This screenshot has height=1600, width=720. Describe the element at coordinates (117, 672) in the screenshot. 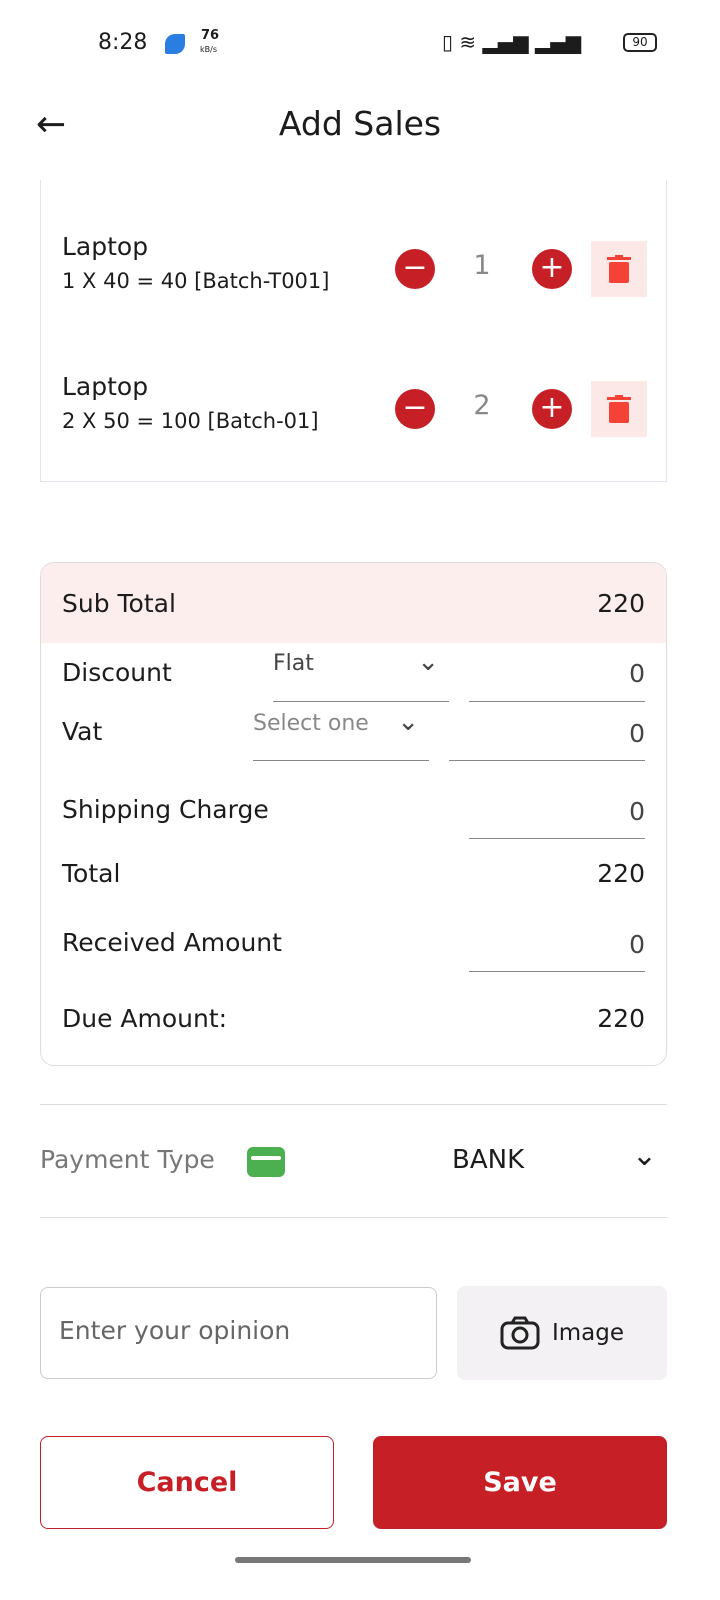

I see `discount-label: Discount` at that location.